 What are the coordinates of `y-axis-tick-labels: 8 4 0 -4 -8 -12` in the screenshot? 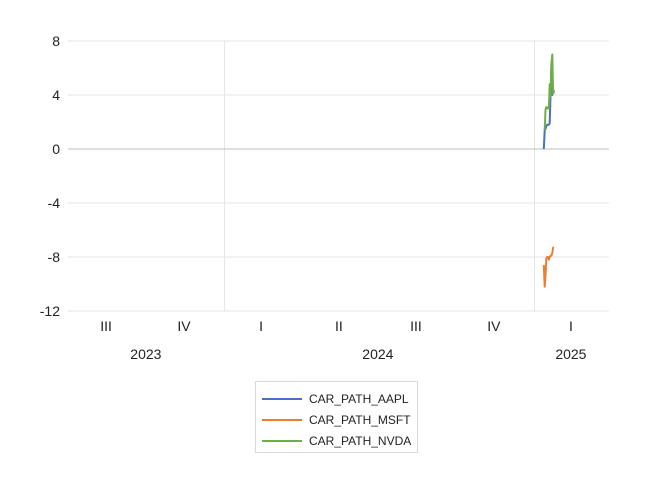 It's located at (50, 176).